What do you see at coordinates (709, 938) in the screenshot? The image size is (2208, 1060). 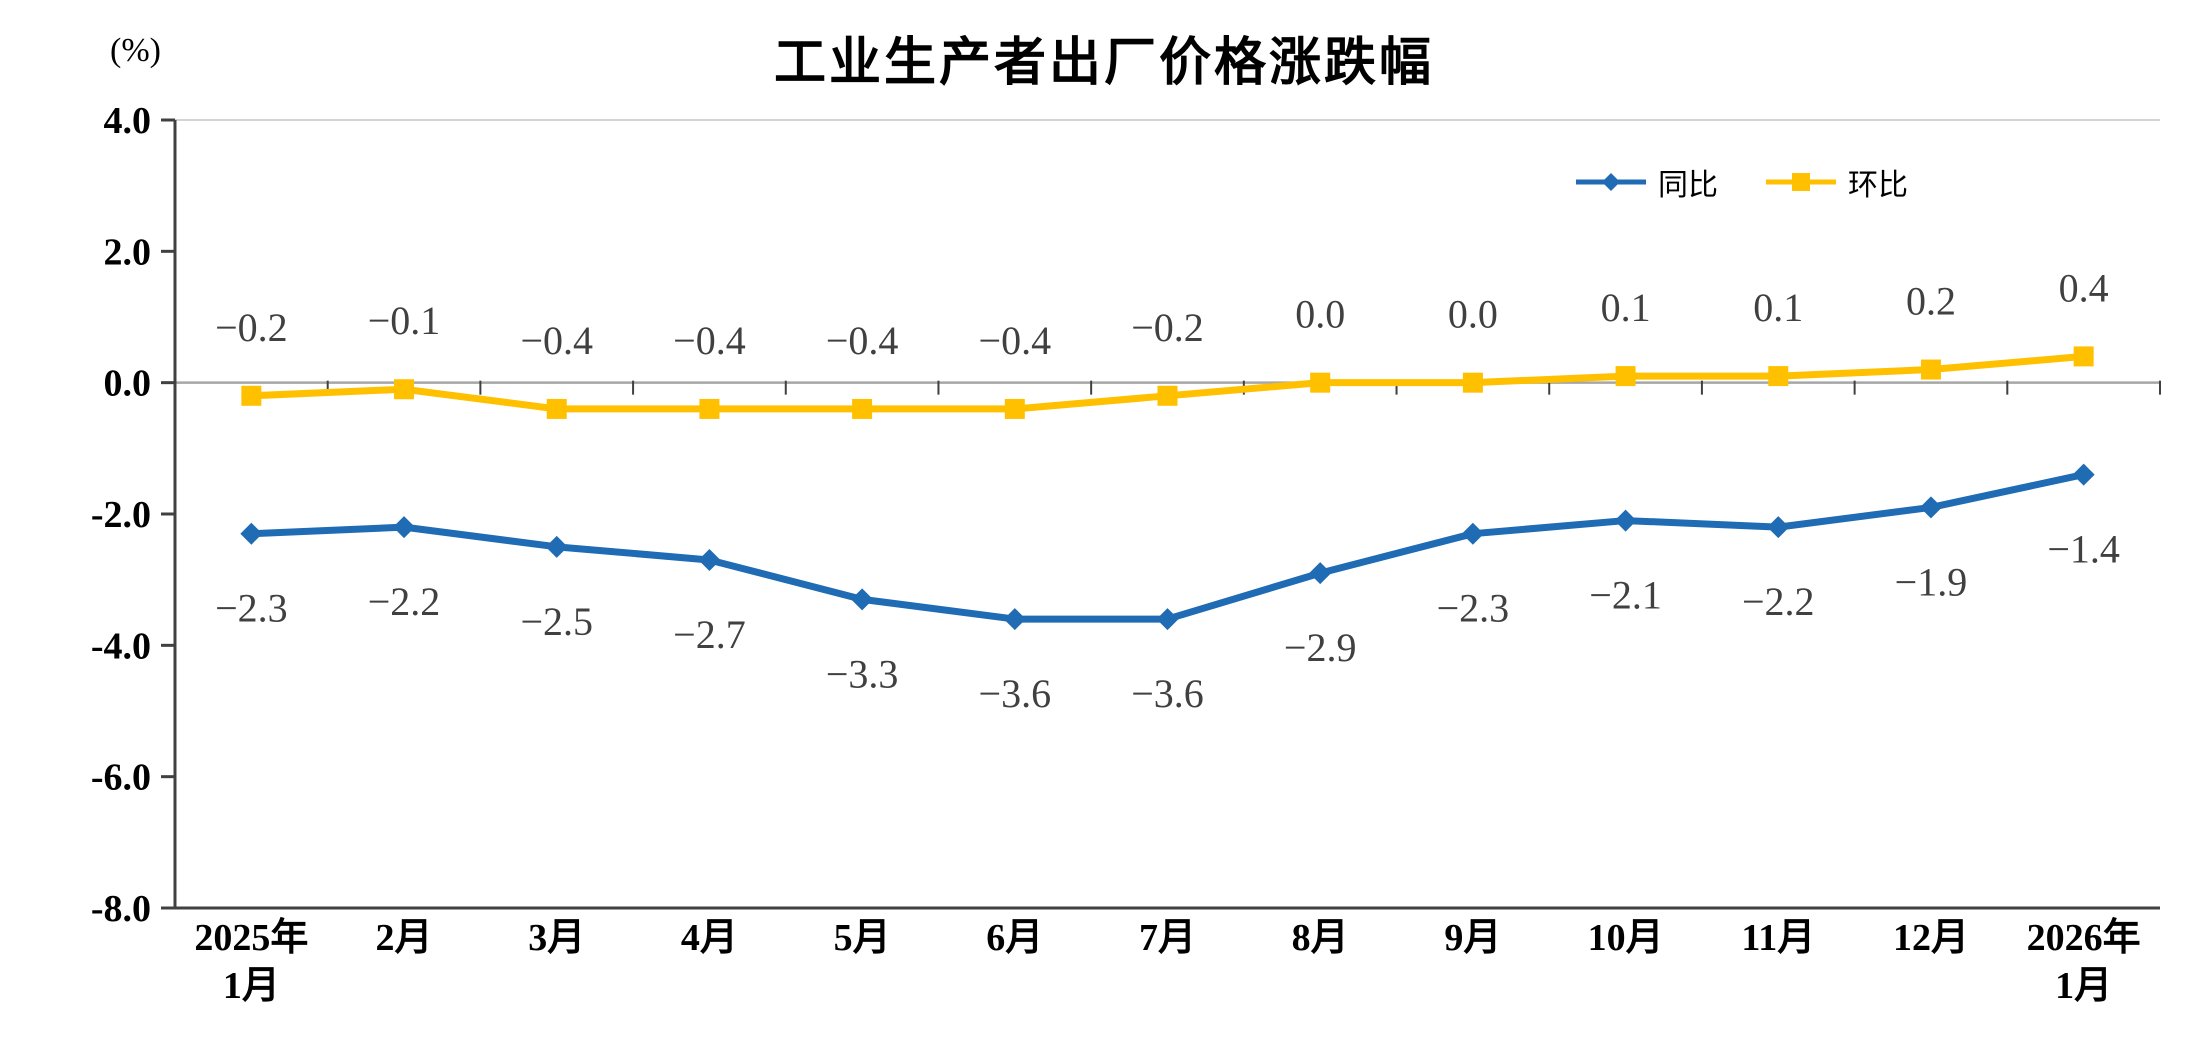 I see `svg-text: 4月` at bounding box center [709, 938].